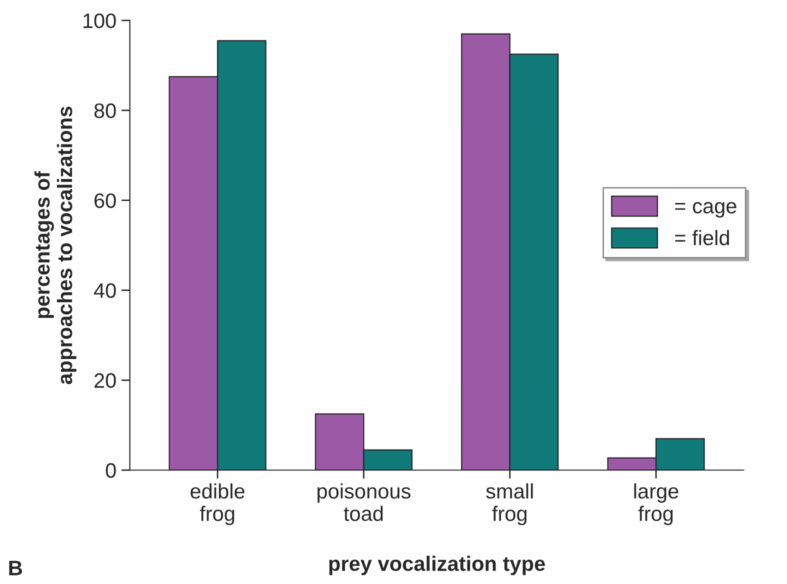  Describe the element at coordinates (702, 238) in the screenshot. I see `legend-label: = field` at that location.